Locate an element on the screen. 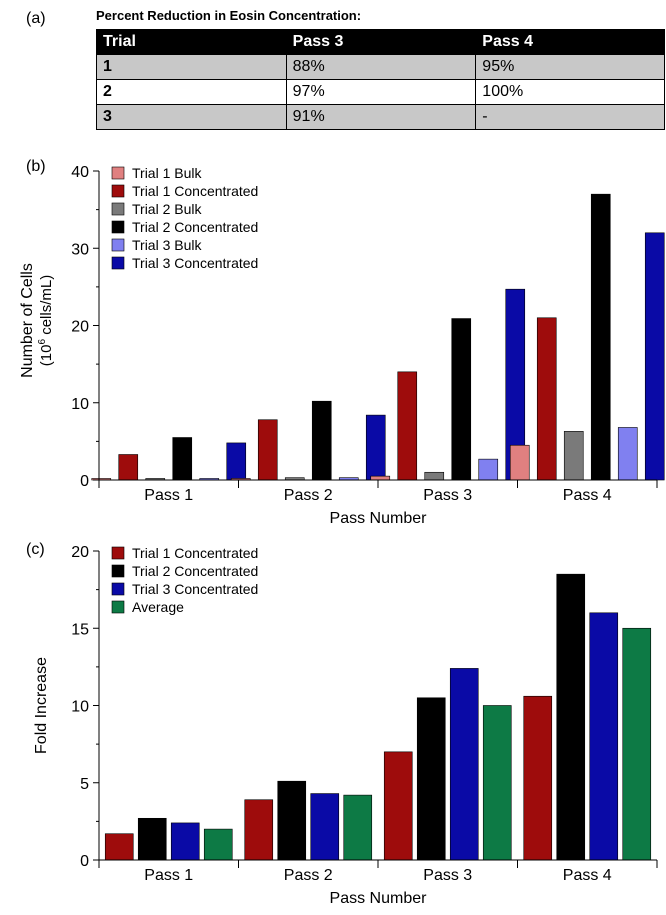 The width and height of the screenshot is (666, 915). y-axis-unit-label: (106 cells/mL) is located at coordinates (46, 320).